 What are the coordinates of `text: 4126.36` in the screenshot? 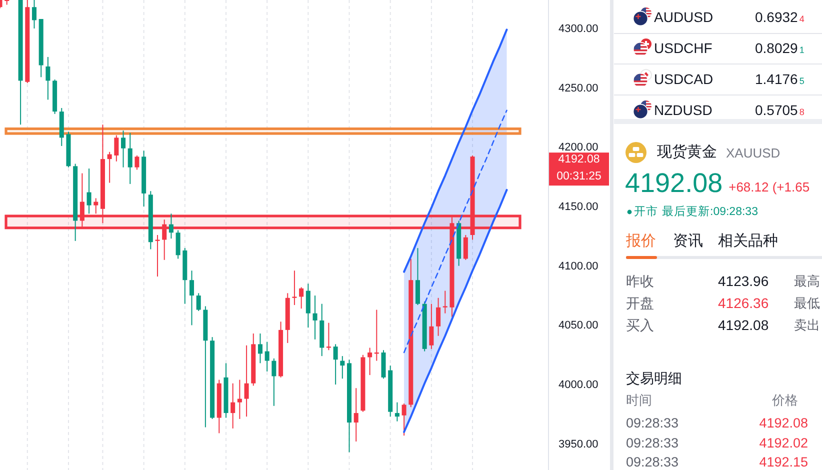 It's located at (743, 303).